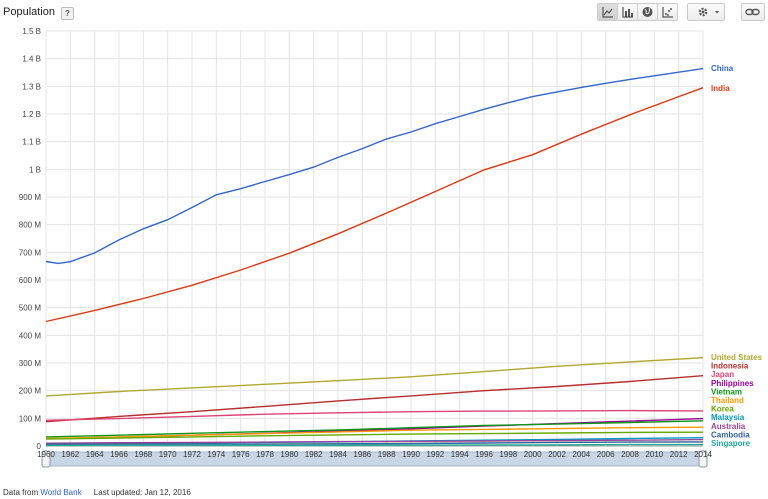 Image resolution: width=768 pixels, height=499 pixels. Describe the element at coordinates (374, 377) in the screenshot. I see `series-line-united-states` at that location.